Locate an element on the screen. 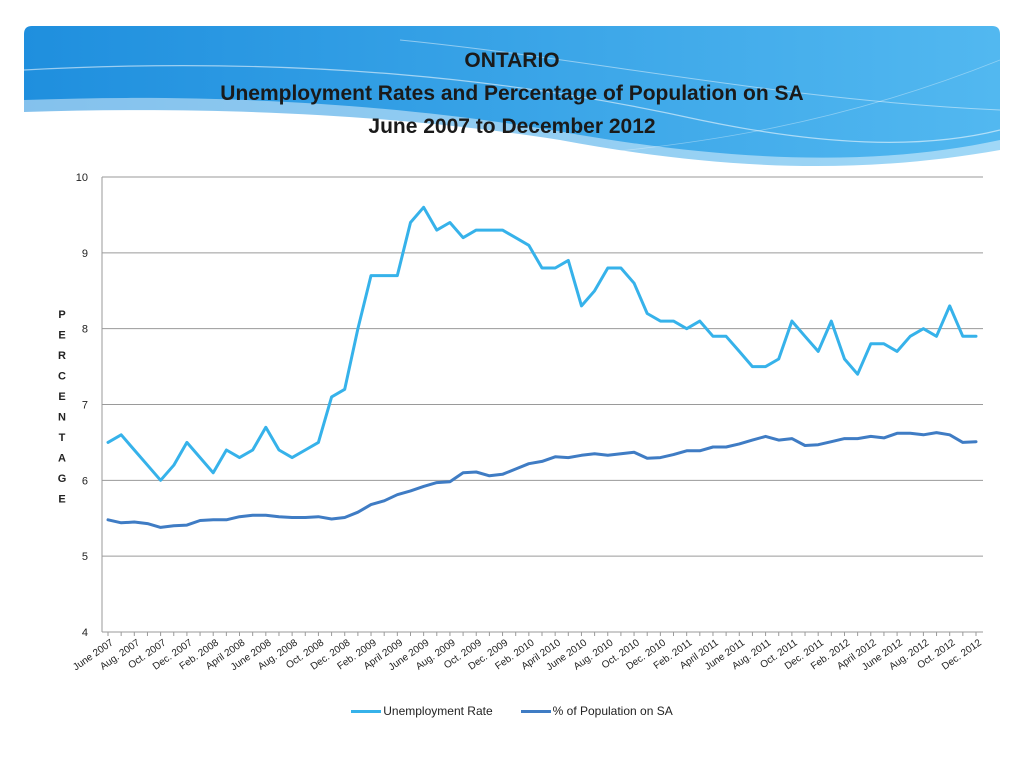 Image resolution: width=1024 pixels, height=768 pixels. y-tick-label: 9 is located at coordinates (85, 254).